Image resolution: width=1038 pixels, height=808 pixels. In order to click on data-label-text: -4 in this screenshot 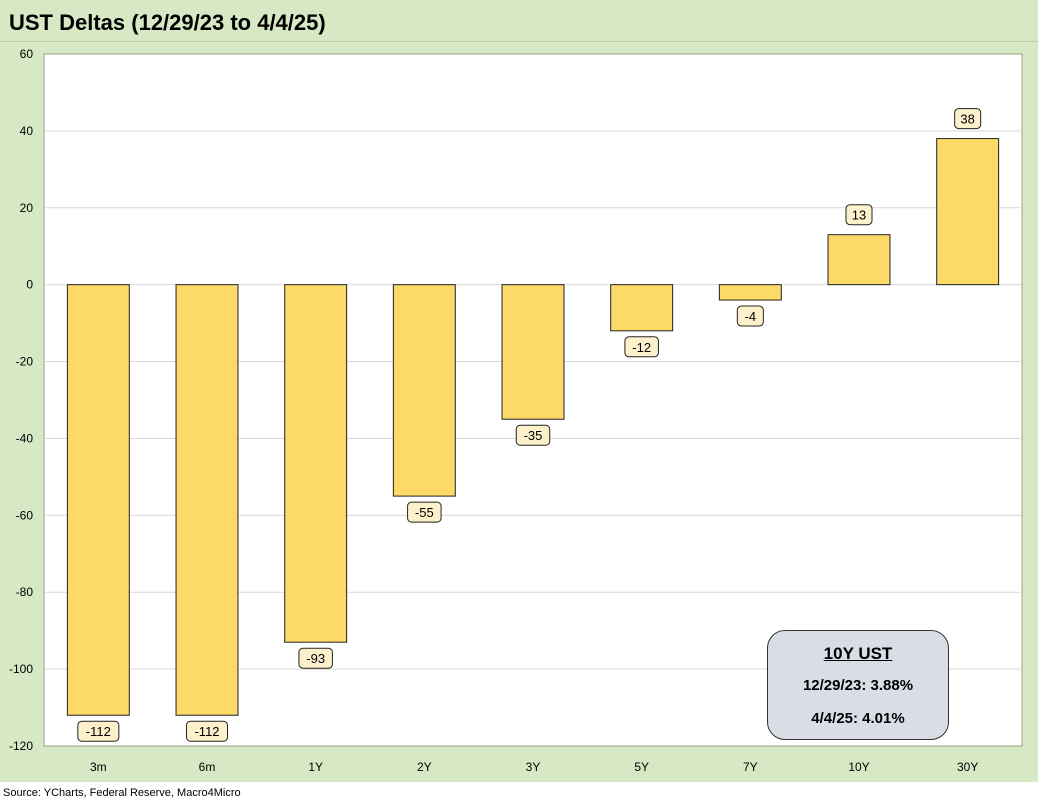, I will do `click(751, 316)`.